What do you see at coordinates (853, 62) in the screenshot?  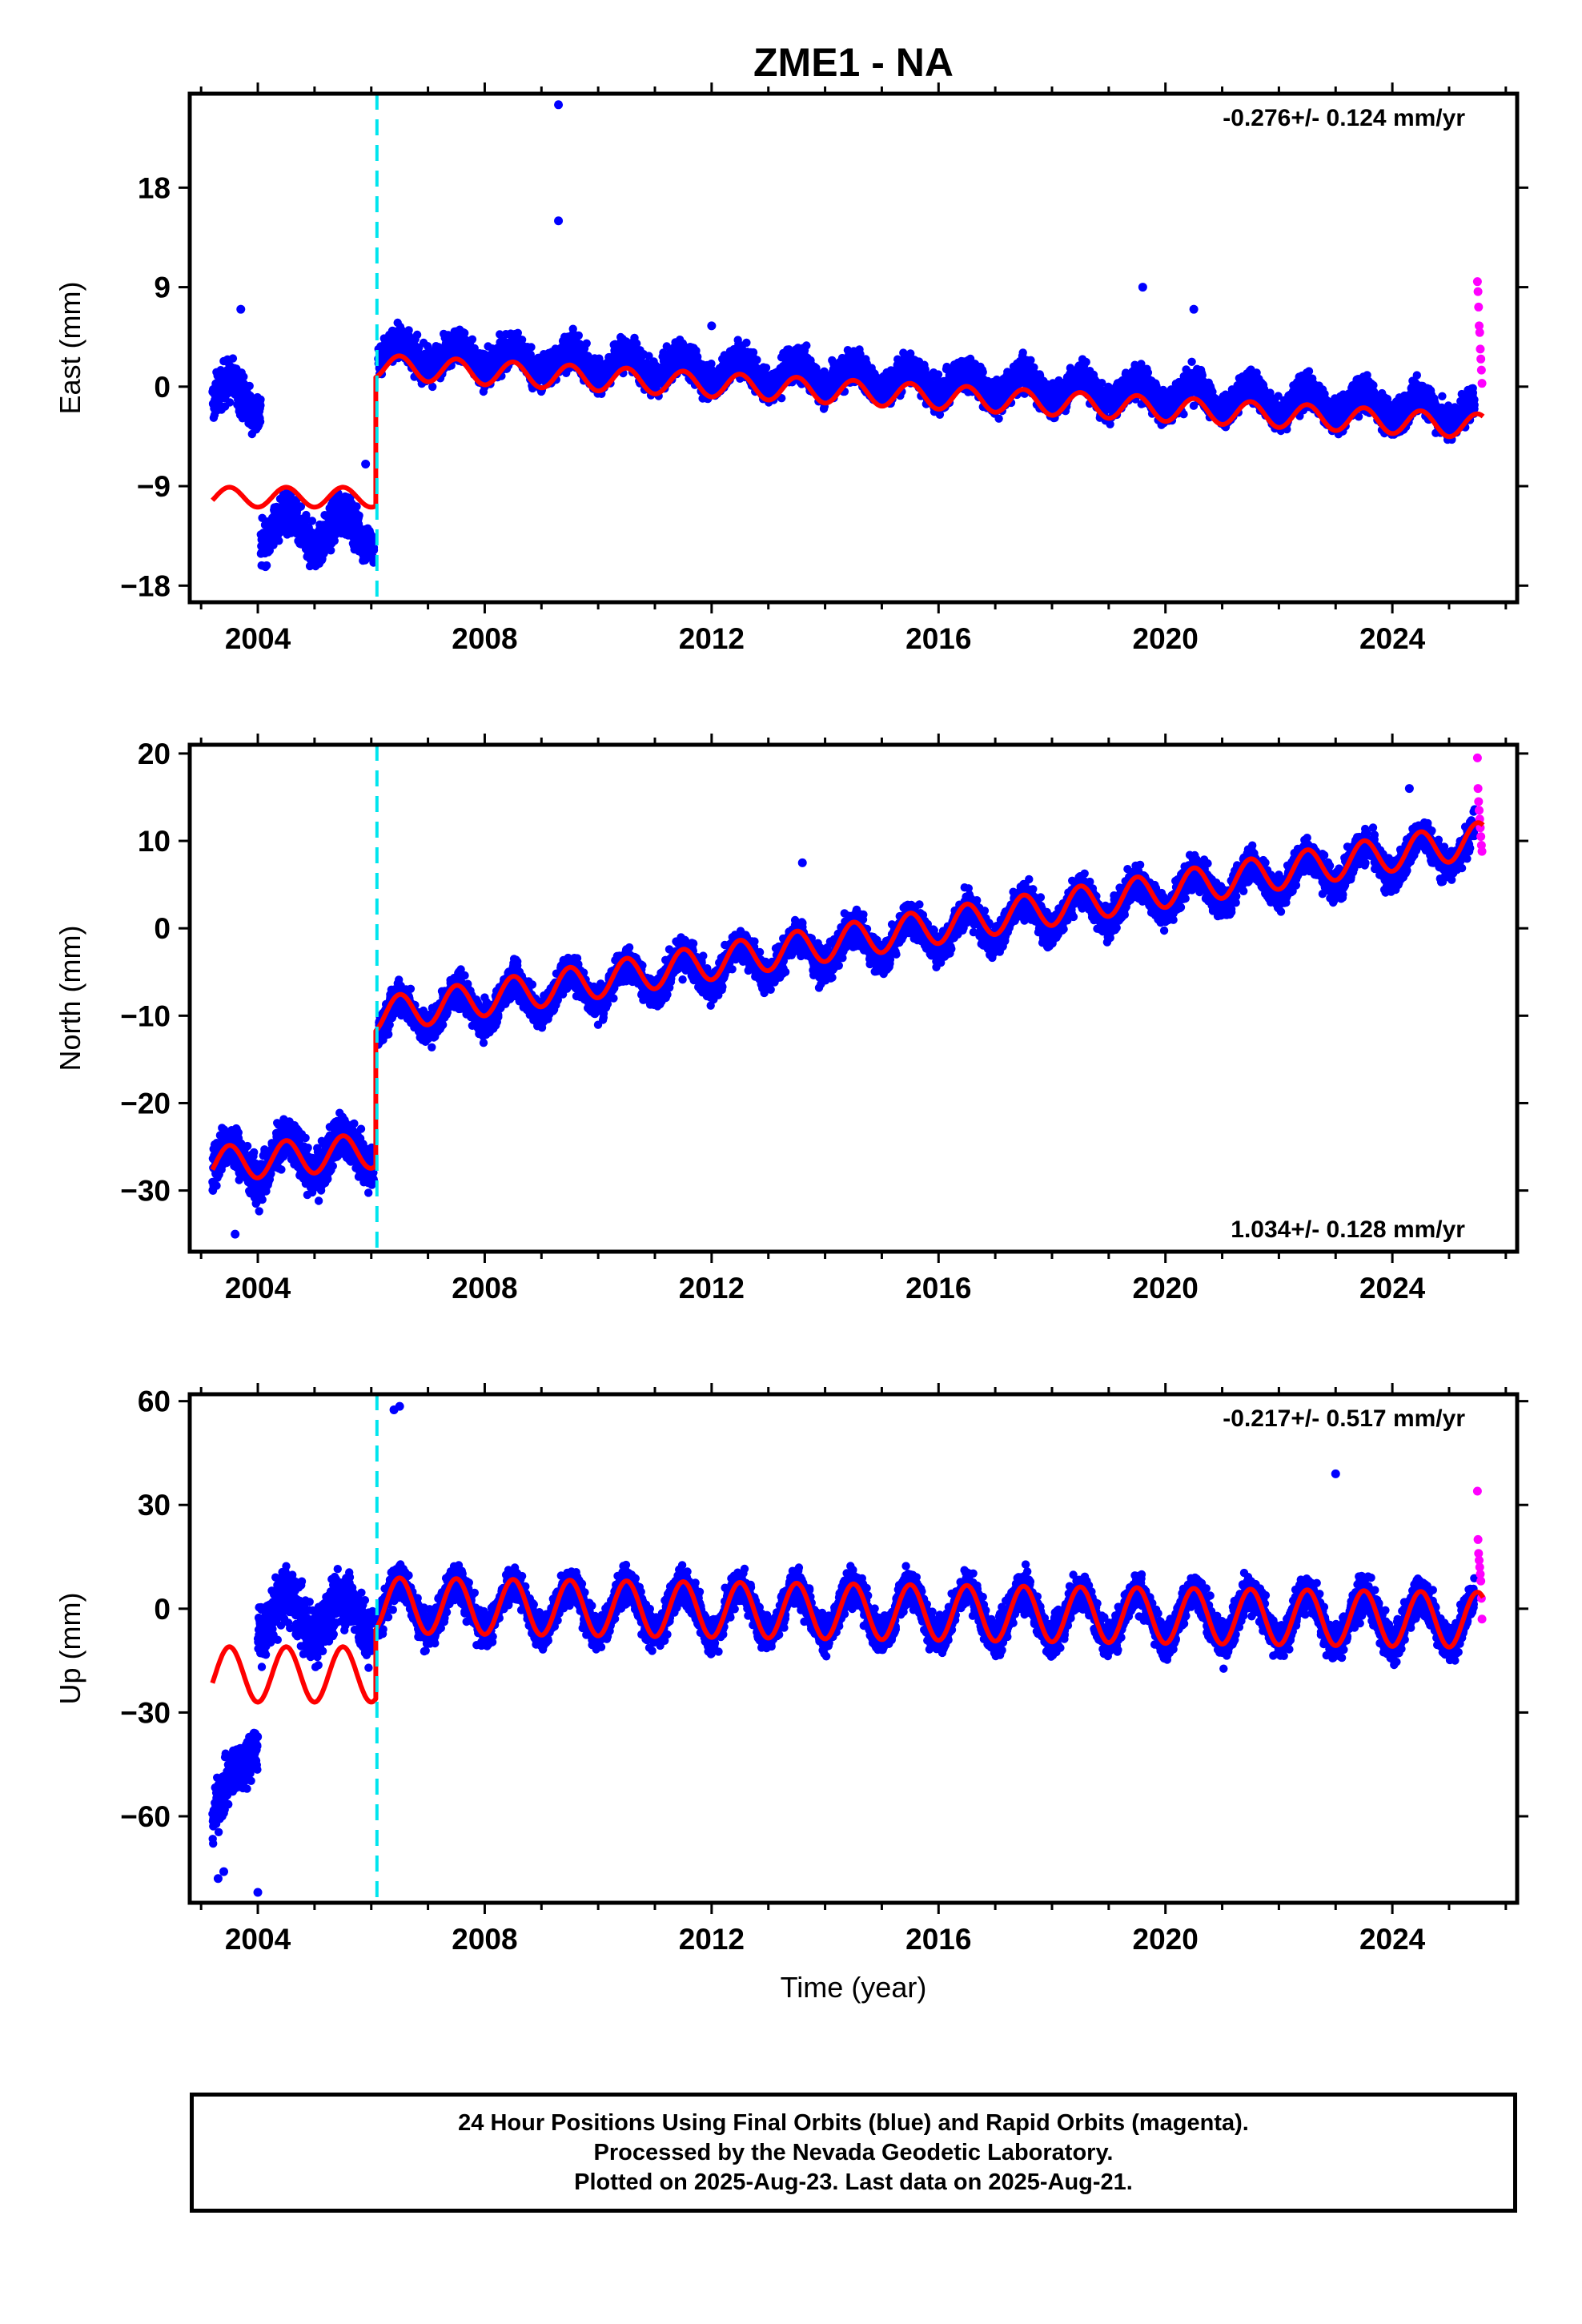 I see `chart-title: ZME1 - NA` at bounding box center [853, 62].